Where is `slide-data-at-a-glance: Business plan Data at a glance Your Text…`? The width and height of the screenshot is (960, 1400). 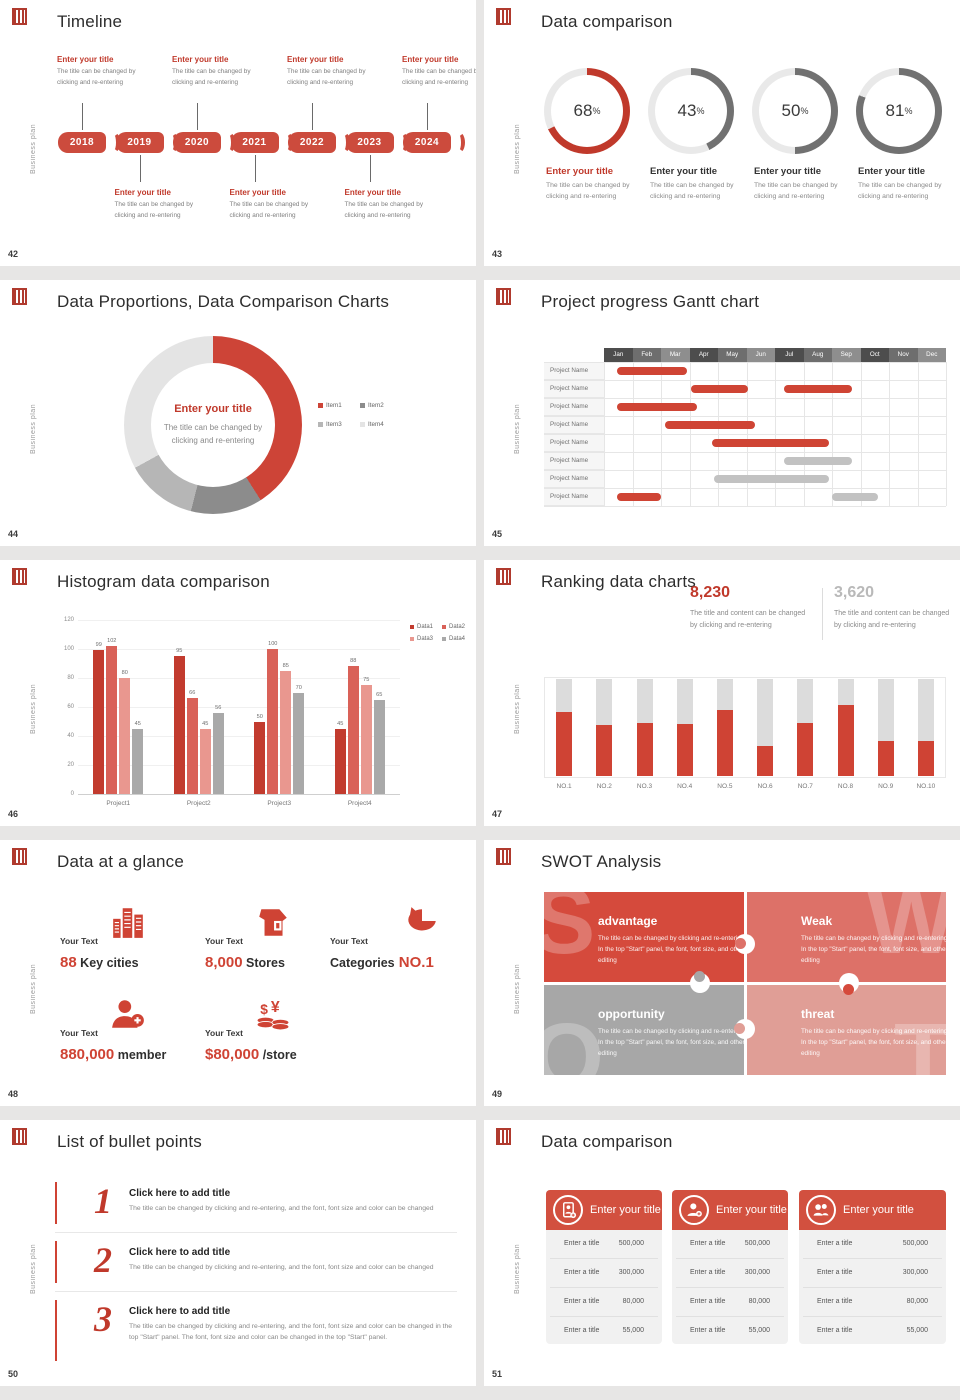 slide-data-at-a-glance: Business plan Data at a glance Your Text… is located at coordinates (238, 973).